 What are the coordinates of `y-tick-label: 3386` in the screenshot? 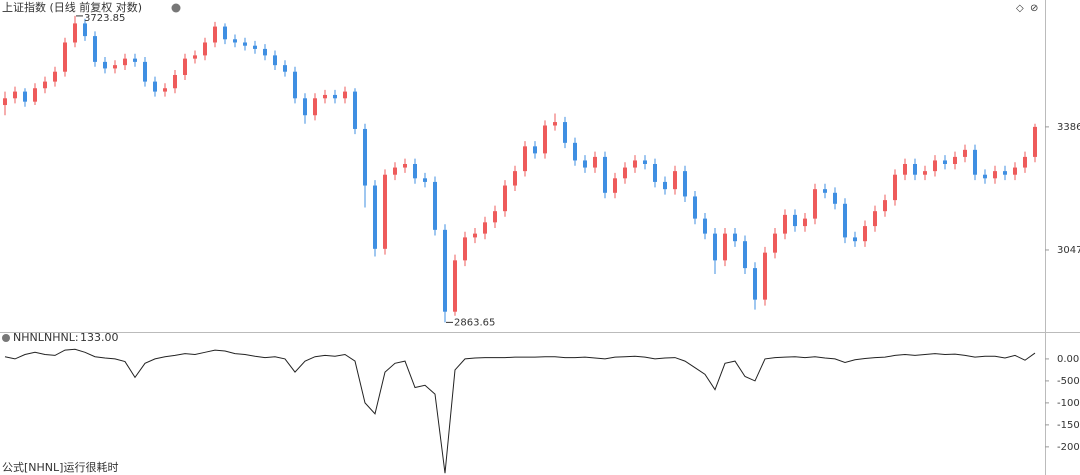 It's located at (1068, 127).